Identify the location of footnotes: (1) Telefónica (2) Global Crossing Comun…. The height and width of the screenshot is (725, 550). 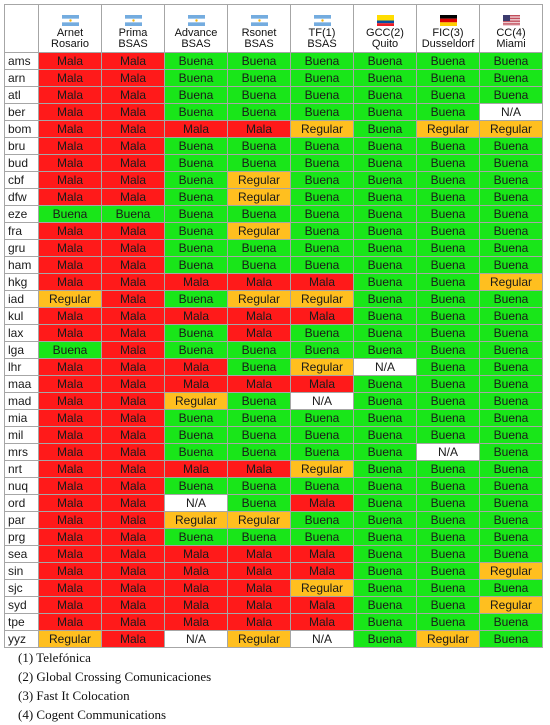
(114, 686).